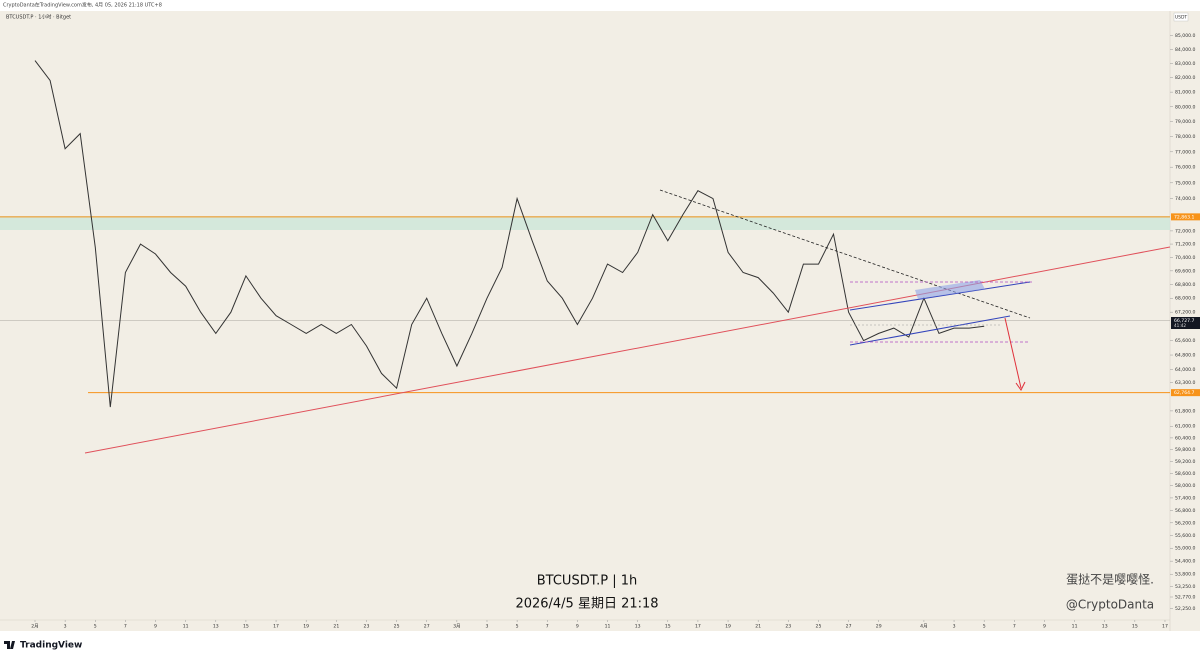  Describe the element at coordinates (1185, 137) in the screenshot. I see `y-tick-label: 78,000.0` at that location.